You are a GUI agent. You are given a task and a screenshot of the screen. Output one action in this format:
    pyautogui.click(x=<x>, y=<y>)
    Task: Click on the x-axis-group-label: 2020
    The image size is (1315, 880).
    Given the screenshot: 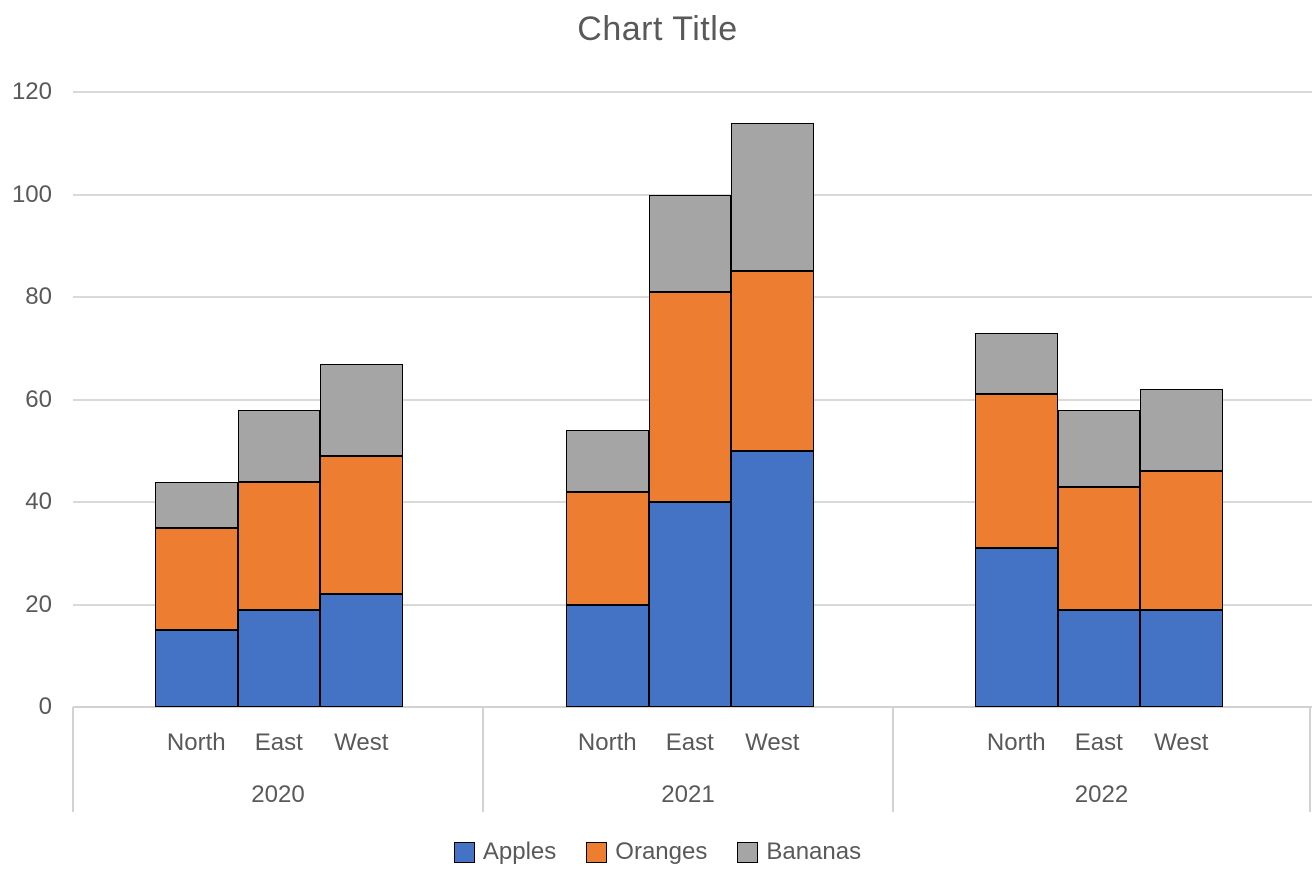 What is the action you would take?
    pyautogui.click(x=278, y=794)
    